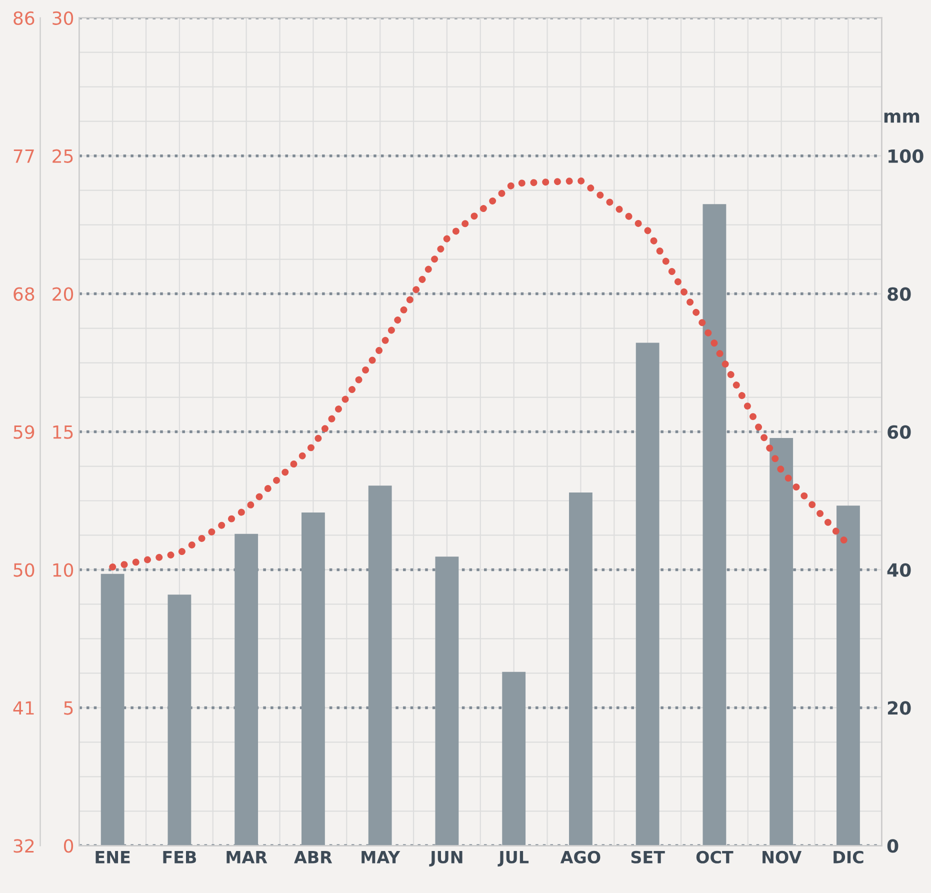  What do you see at coordinates (906, 156) in the screenshot?
I see `y2-tick-label: 100` at bounding box center [906, 156].